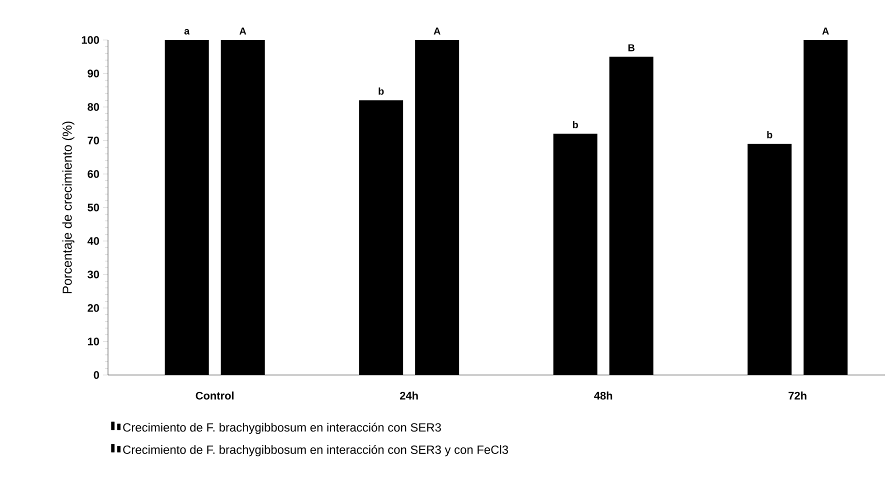  I want to click on x-tick-label: 24h, so click(409, 396).